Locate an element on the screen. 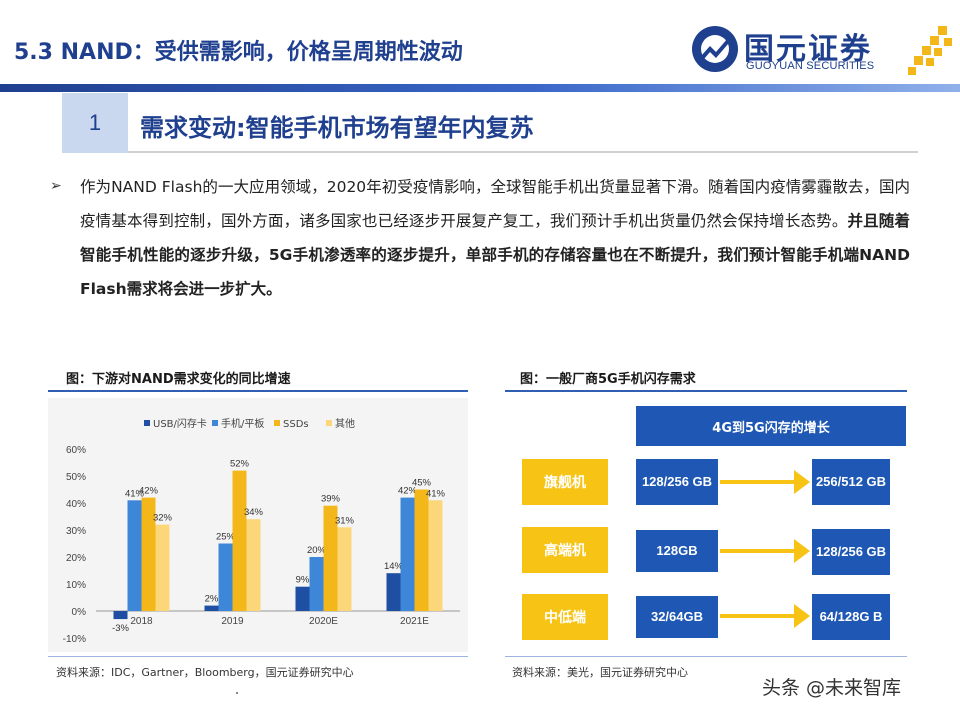  y-tick-label: 50% is located at coordinates (76, 477).